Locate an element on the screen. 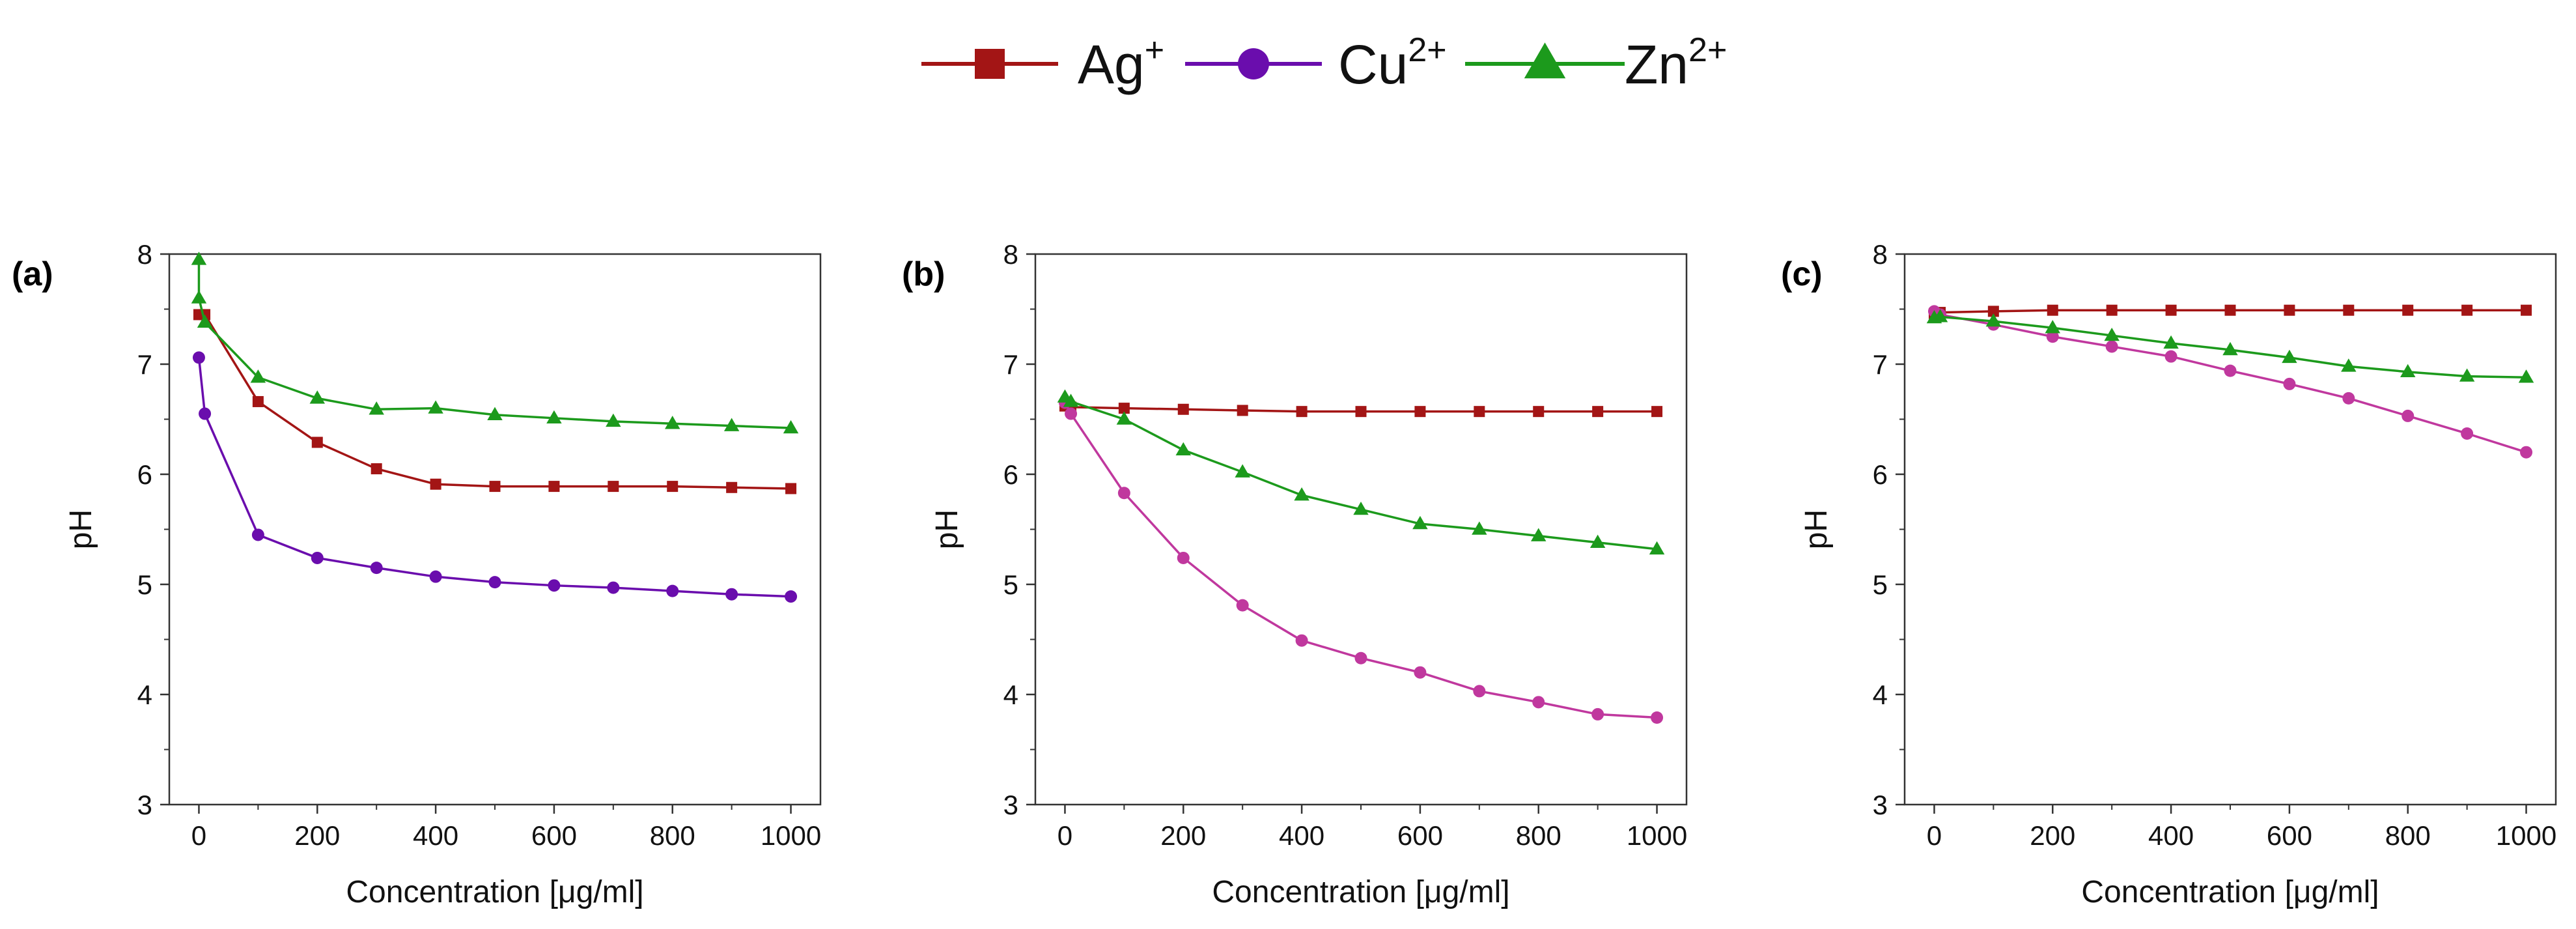  legend-label: Ag+ is located at coordinates (1121, 63).